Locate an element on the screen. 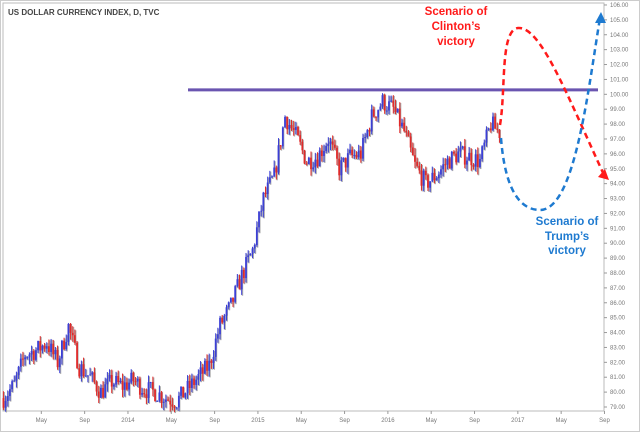 The width and height of the screenshot is (640, 432). y-tick-label: 87.00 is located at coordinates (618, 289).